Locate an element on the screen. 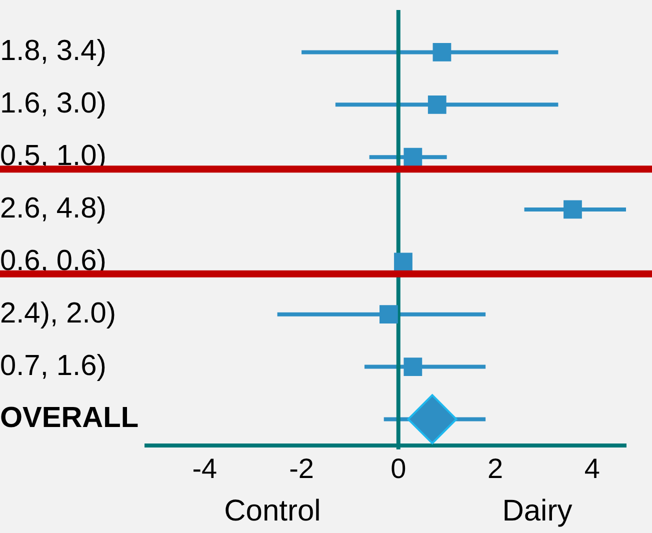  y-tick-label: 0.7, 1.6) is located at coordinates (53, 366).